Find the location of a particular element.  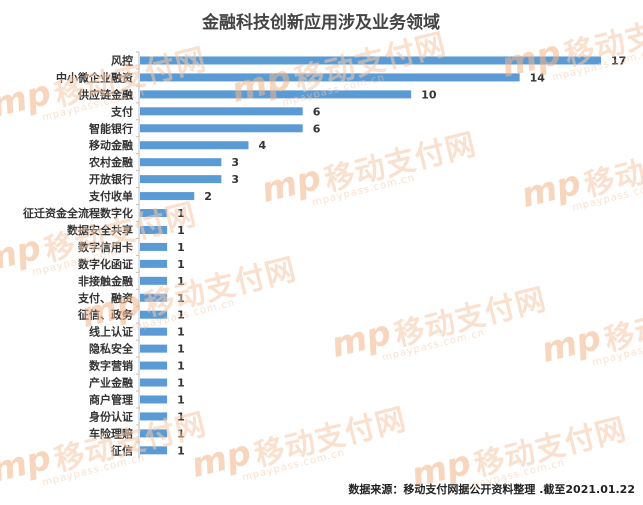

chart-title: 金融科技创新应用涉及业务领域 is located at coordinates (320, 22).